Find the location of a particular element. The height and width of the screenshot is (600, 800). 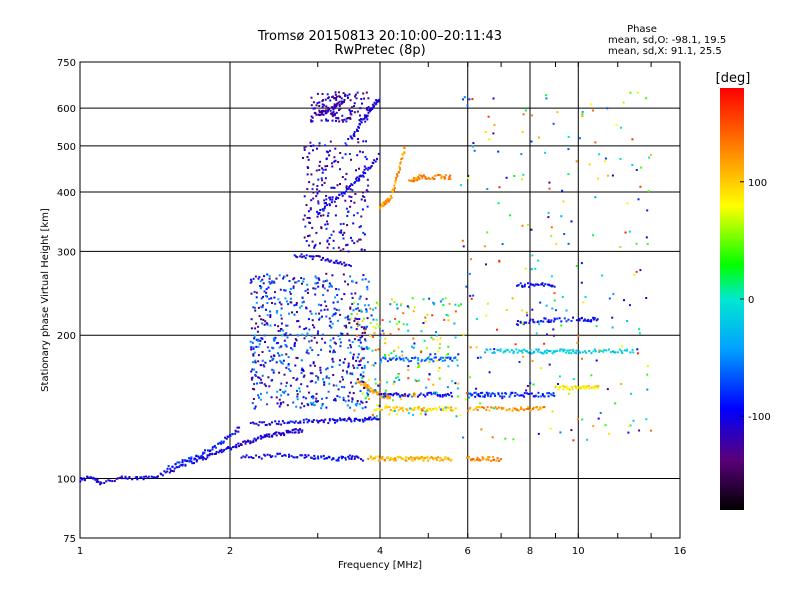

colorbar-tick-label: 100 is located at coordinates (757, 183).